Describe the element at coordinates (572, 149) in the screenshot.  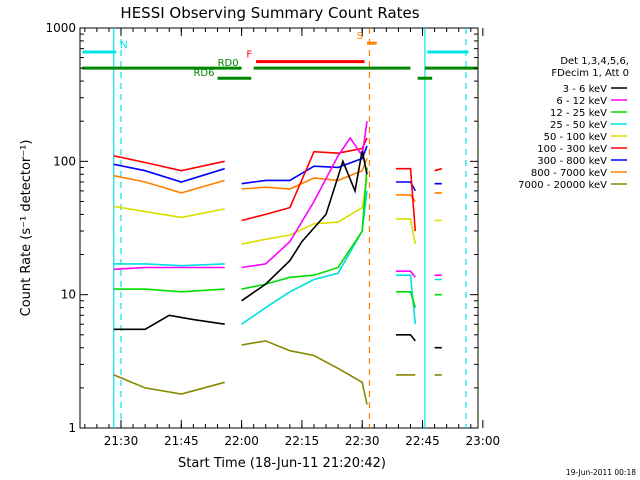
I see `legend-entry-label: 100 - 300 keV` at that location.